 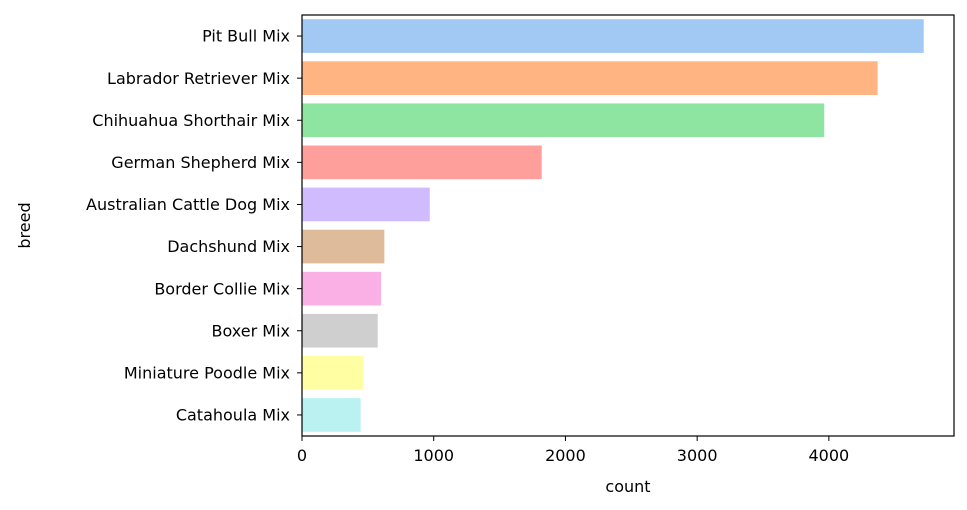 I want to click on bar-catahoula-mix, so click(x=331, y=415).